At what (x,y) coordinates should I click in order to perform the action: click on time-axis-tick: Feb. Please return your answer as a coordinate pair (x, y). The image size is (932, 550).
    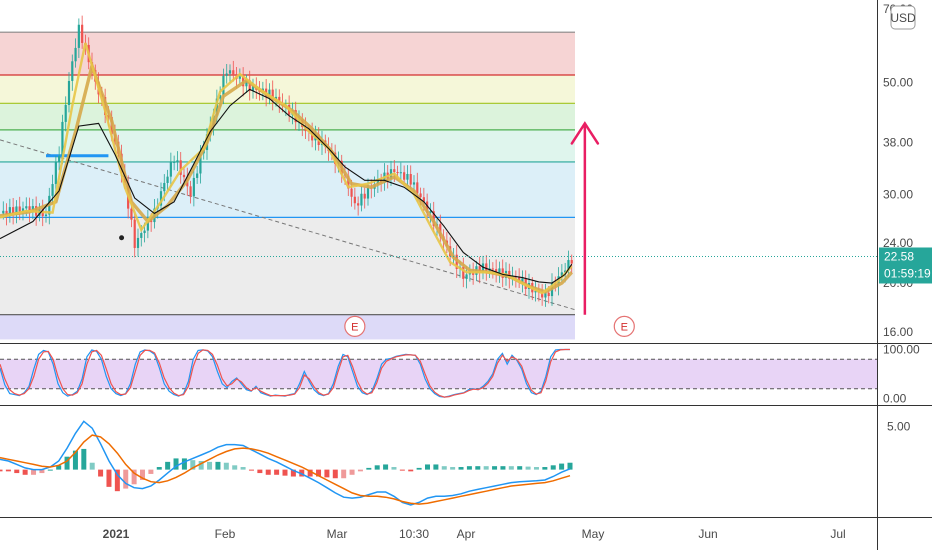
    Looking at the image, I should click on (225, 534).